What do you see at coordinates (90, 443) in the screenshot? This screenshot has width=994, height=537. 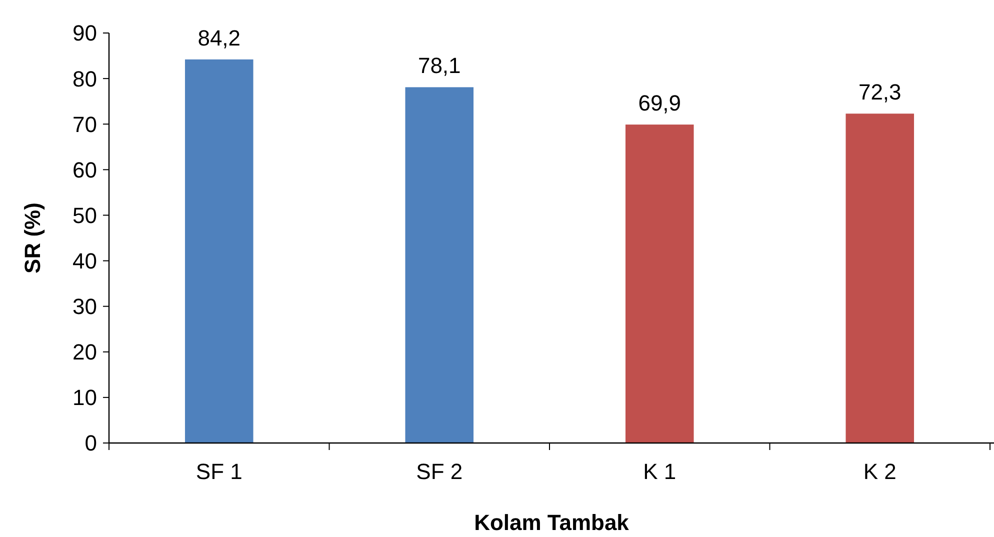 I see `y-tick-label: 0` at bounding box center [90, 443].